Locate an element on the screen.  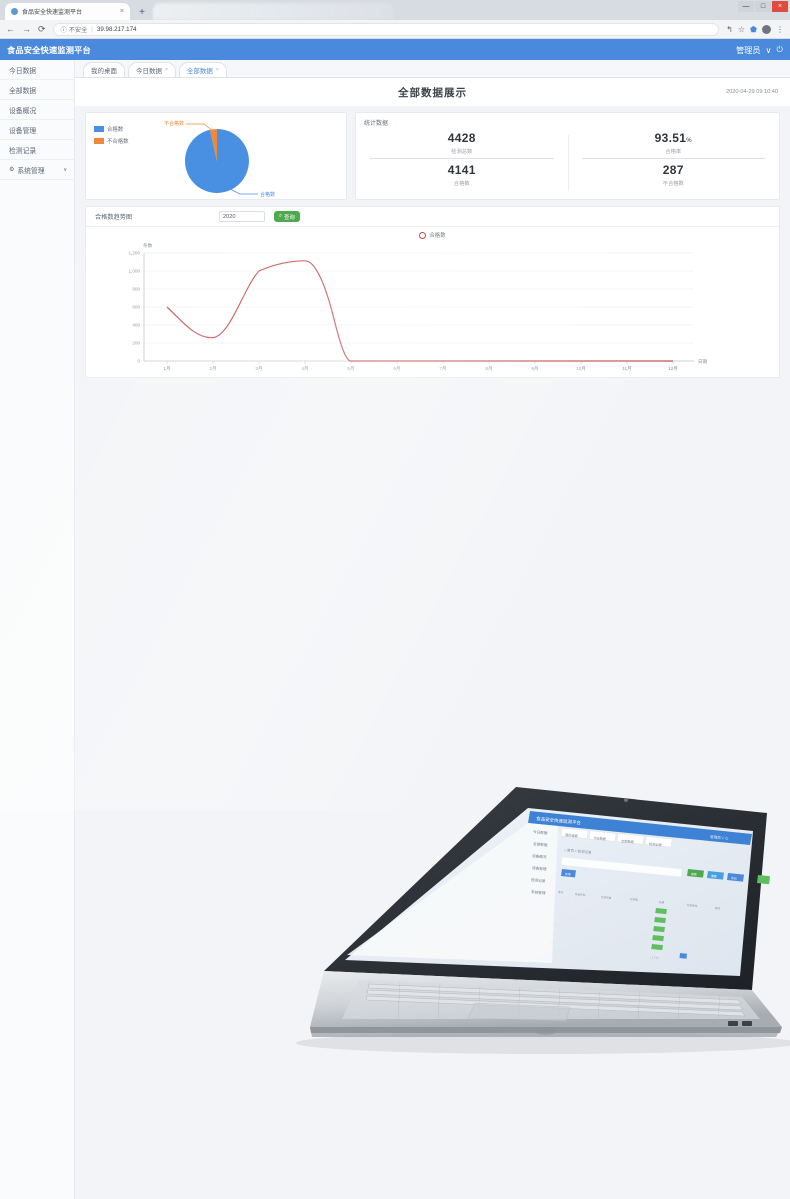
pie-chart-card: 合格数 不合格数 is located at coordinates (216, 156).